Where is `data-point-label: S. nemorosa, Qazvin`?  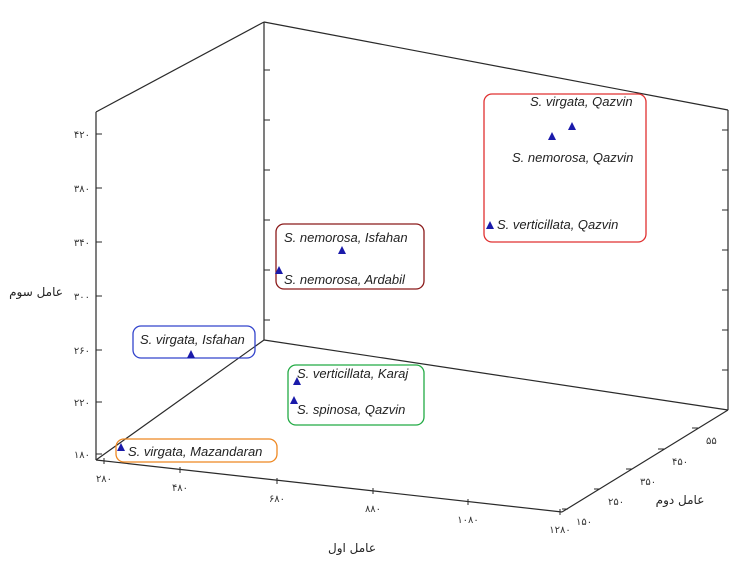 data-point-label: S. nemorosa, Qazvin is located at coordinates (572, 157).